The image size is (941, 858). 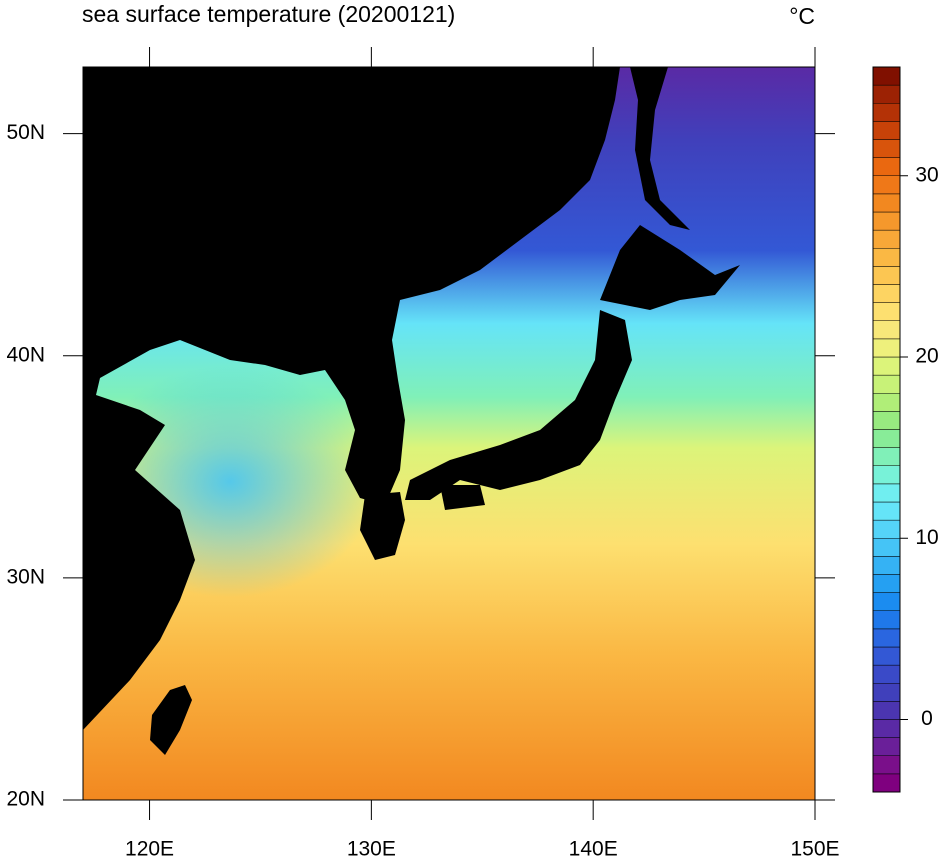 What do you see at coordinates (927, 718) in the screenshot?
I see `colorbar-tick-label: 0` at bounding box center [927, 718].